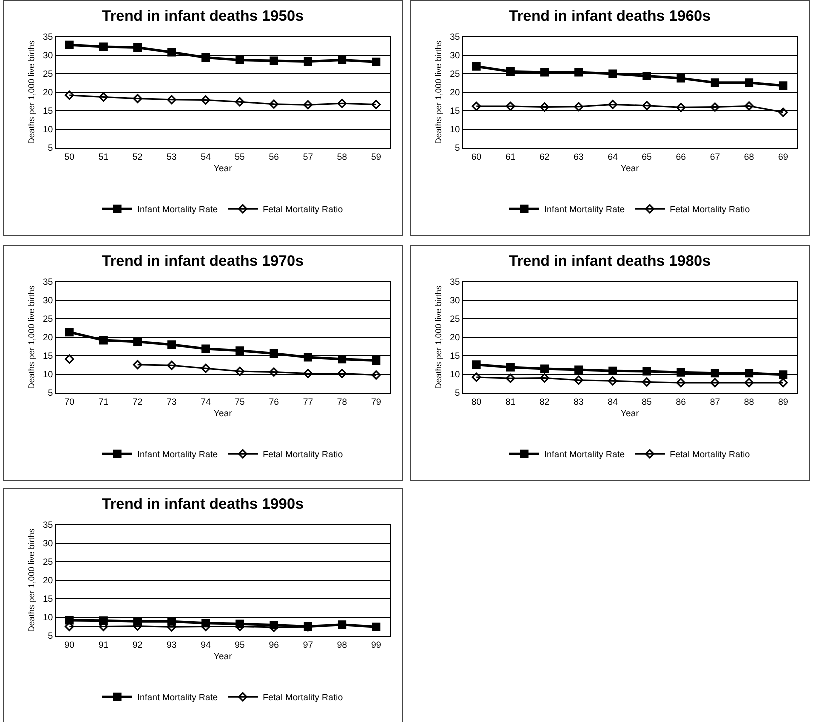  I want to click on x-tick-label: 94, so click(205, 645).